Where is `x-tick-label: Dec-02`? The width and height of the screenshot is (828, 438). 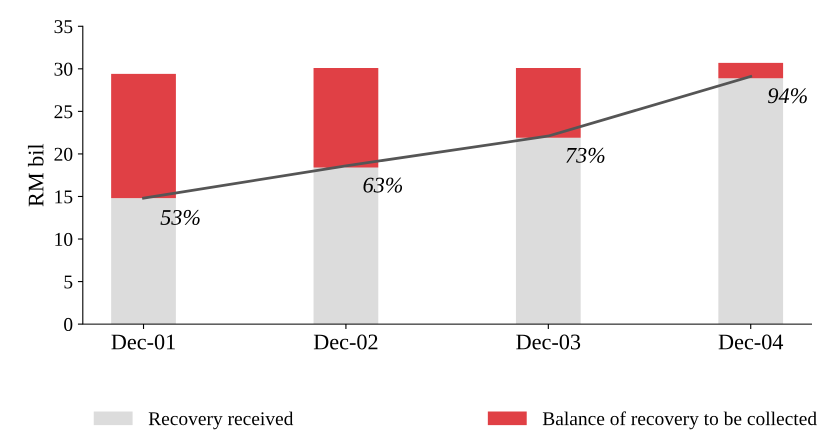
x-tick-label: Dec-02 is located at coordinates (346, 342).